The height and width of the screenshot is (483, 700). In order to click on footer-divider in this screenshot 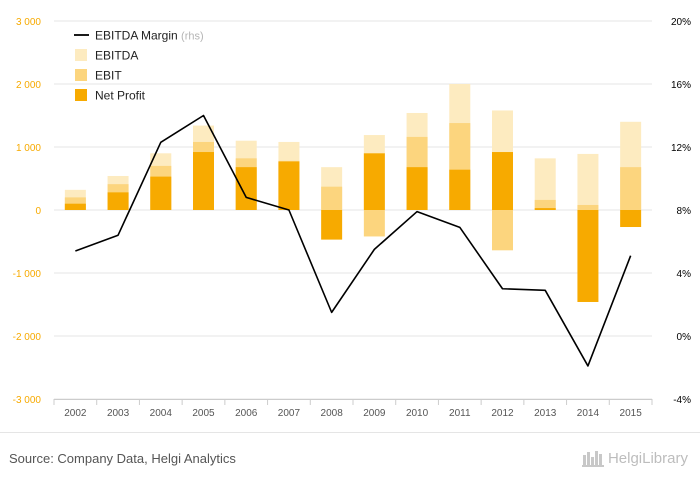, I will do `click(350, 432)`.